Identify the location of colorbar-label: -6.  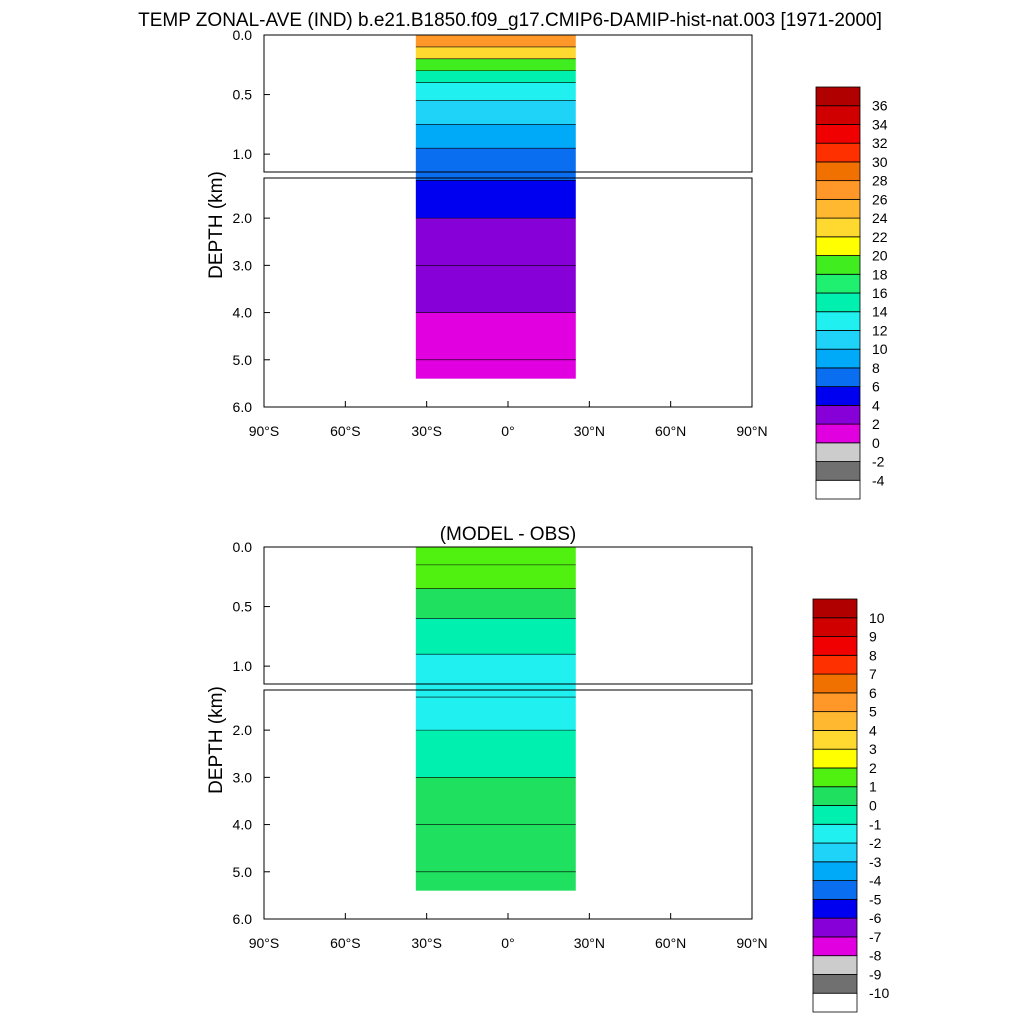
(875, 918).